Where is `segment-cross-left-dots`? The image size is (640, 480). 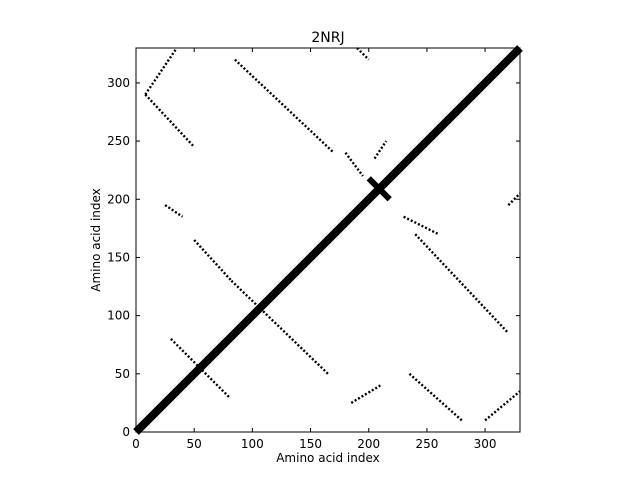
segment-cross-left-dots is located at coordinates (354, 164).